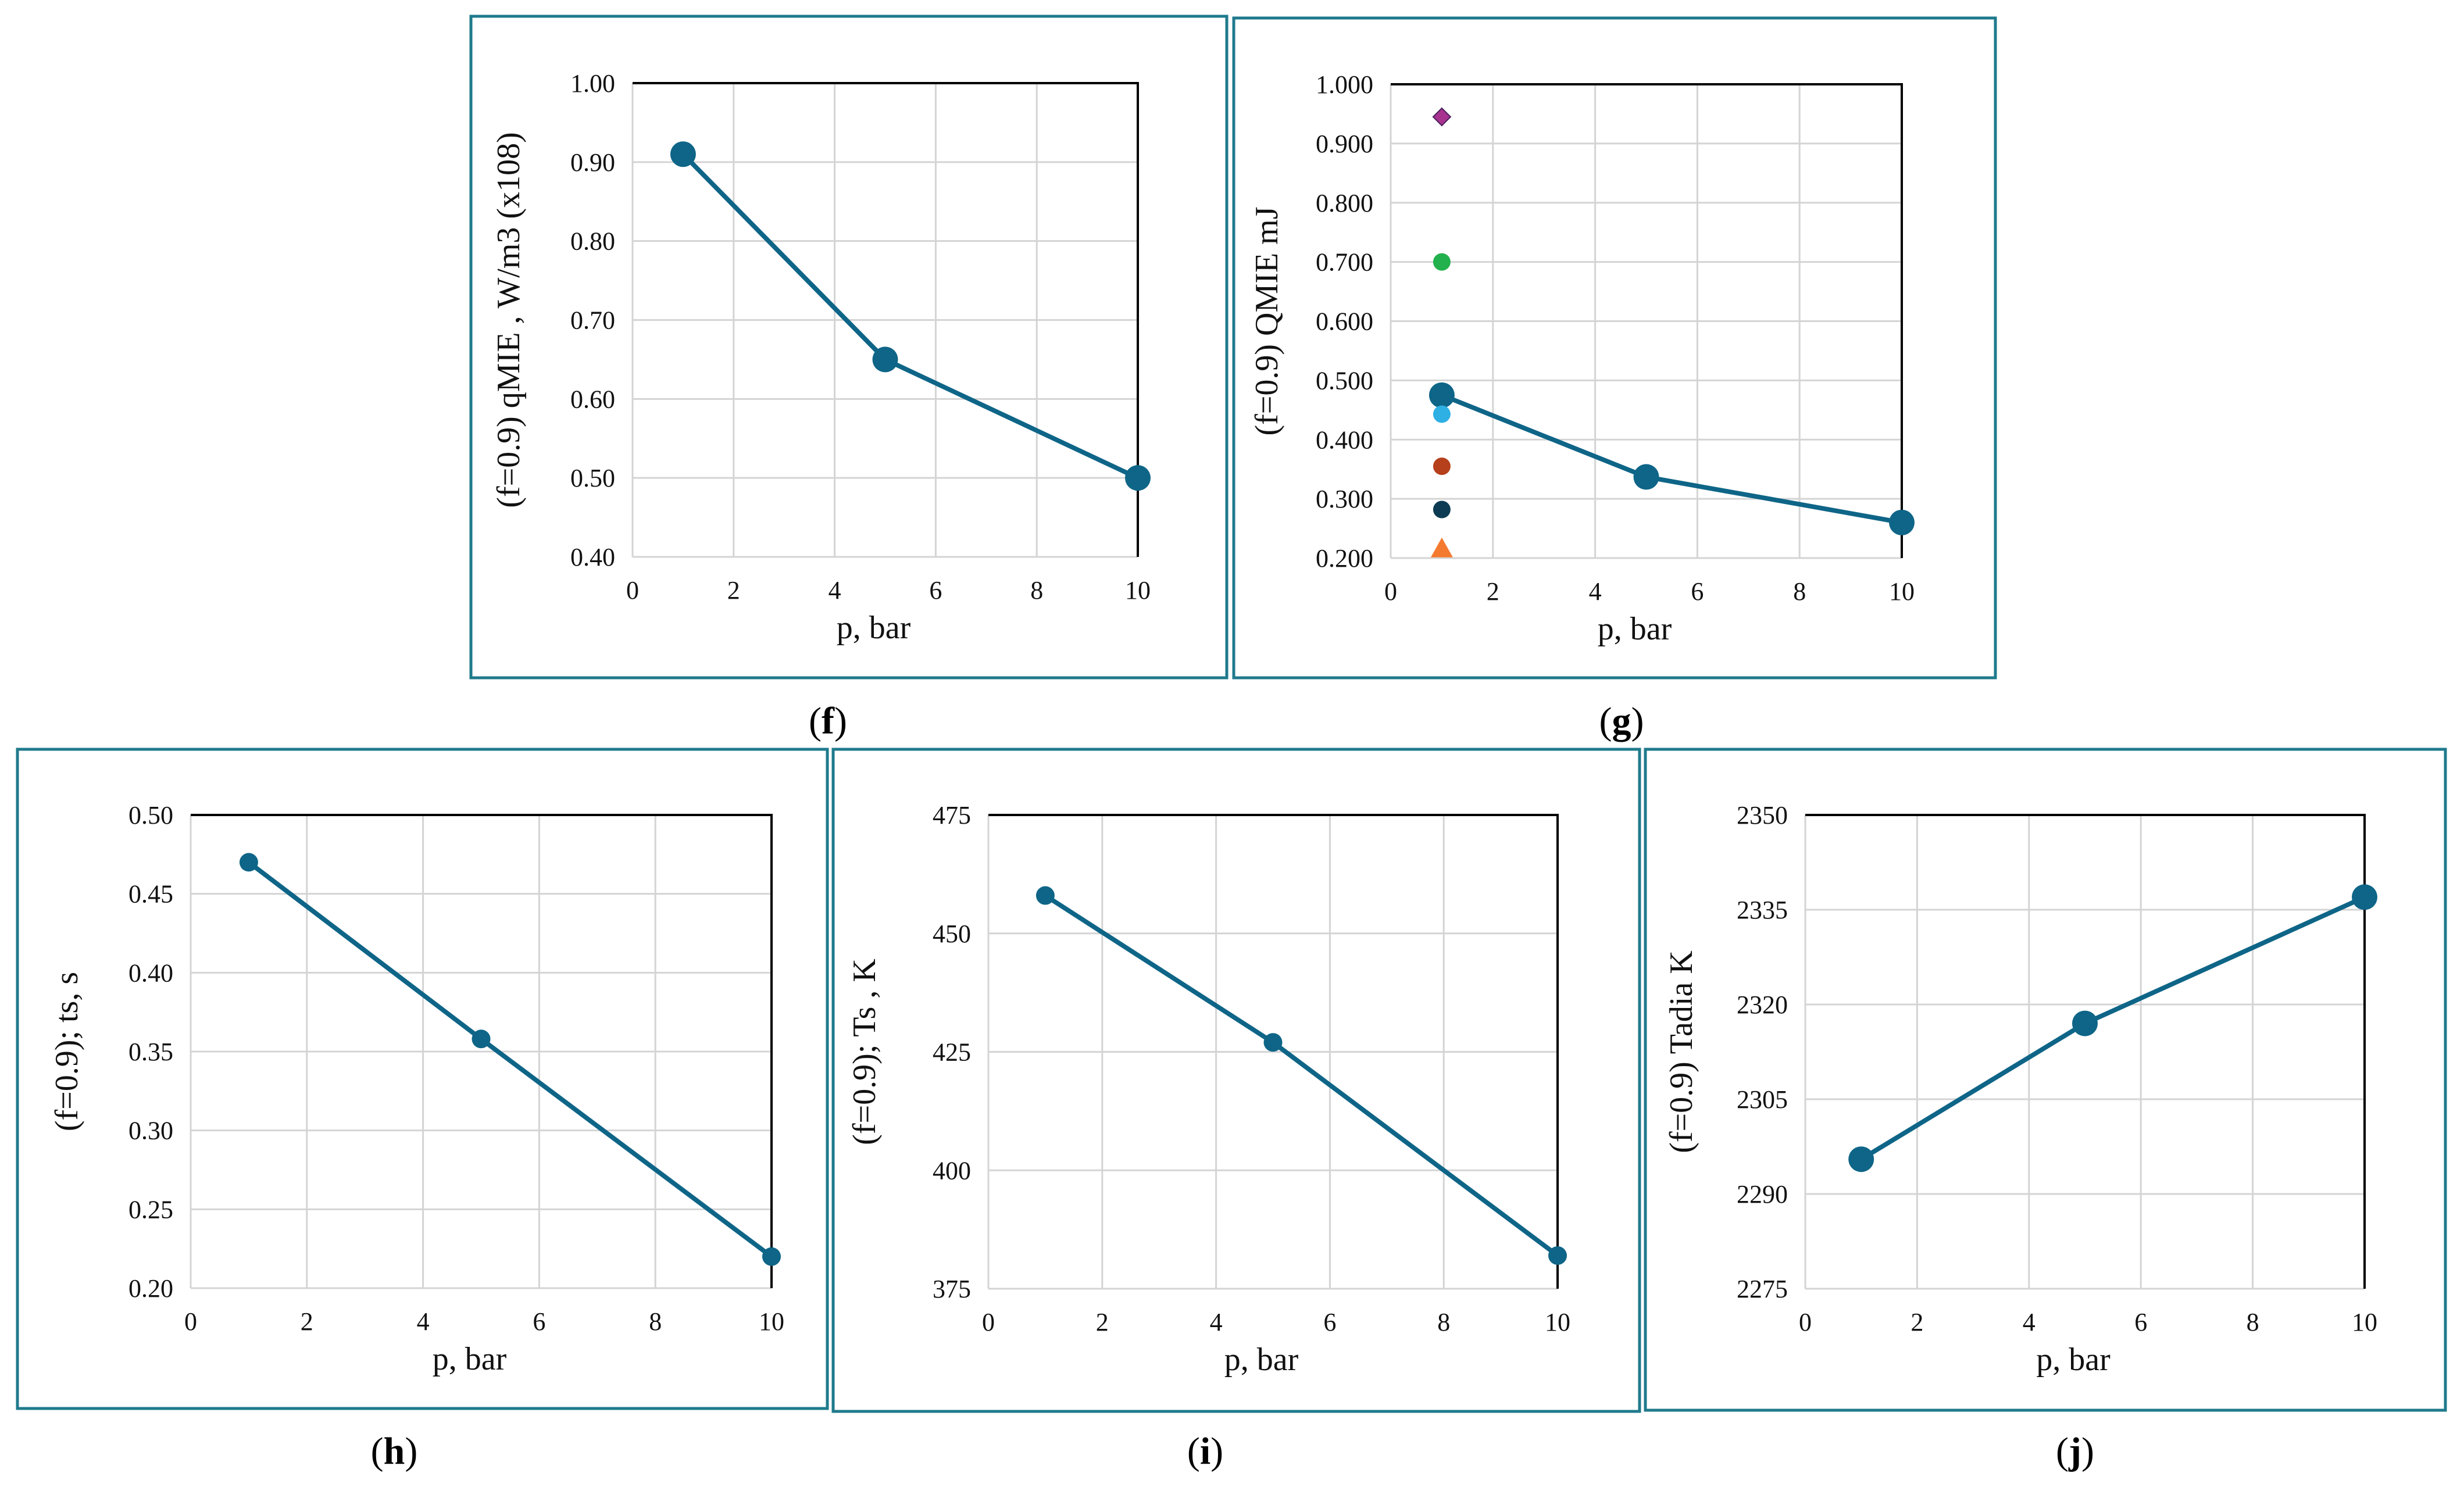  What do you see at coordinates (592, 241) in the screenshot?
I see `y-tick-label: 0.80` at bounding box center [592, 241].